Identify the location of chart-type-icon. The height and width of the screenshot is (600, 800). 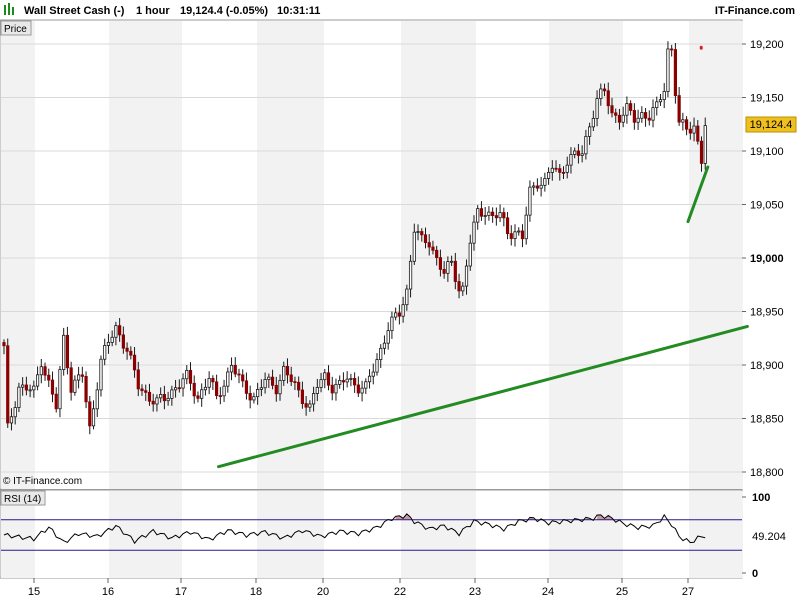
(9, 9).